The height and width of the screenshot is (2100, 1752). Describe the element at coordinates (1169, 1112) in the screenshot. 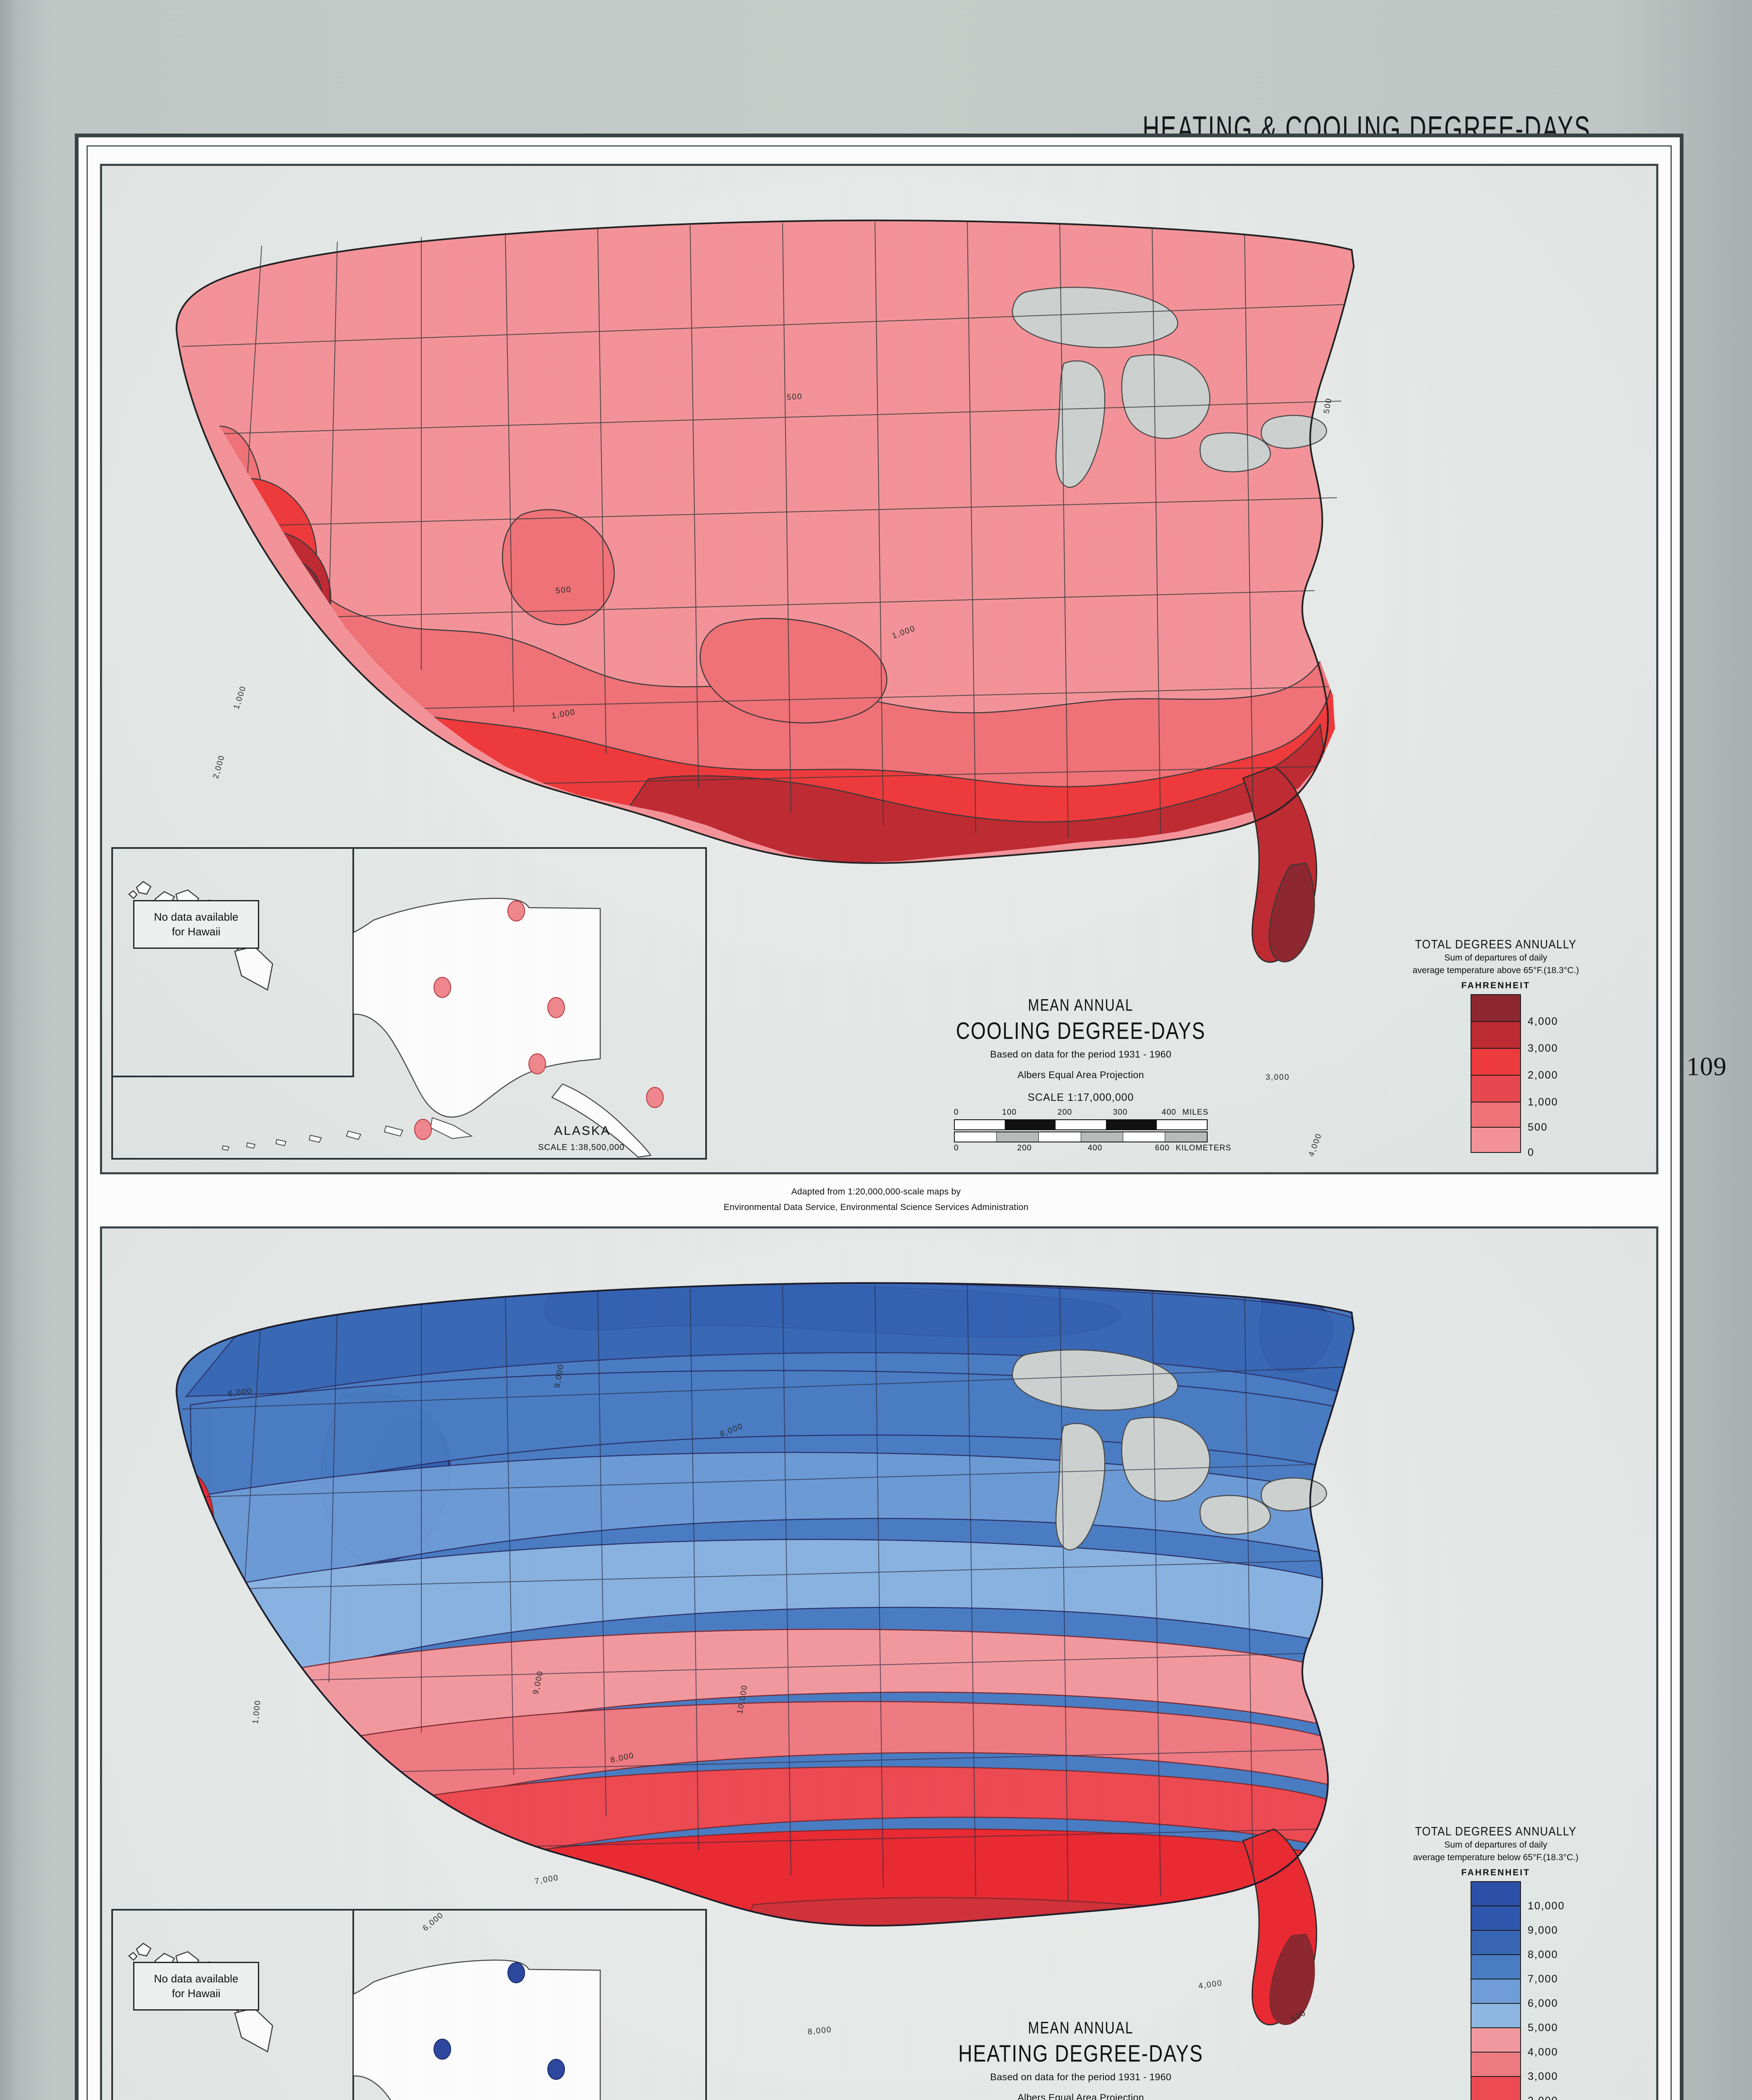

I see `miles-tick-400: 400` at that location.